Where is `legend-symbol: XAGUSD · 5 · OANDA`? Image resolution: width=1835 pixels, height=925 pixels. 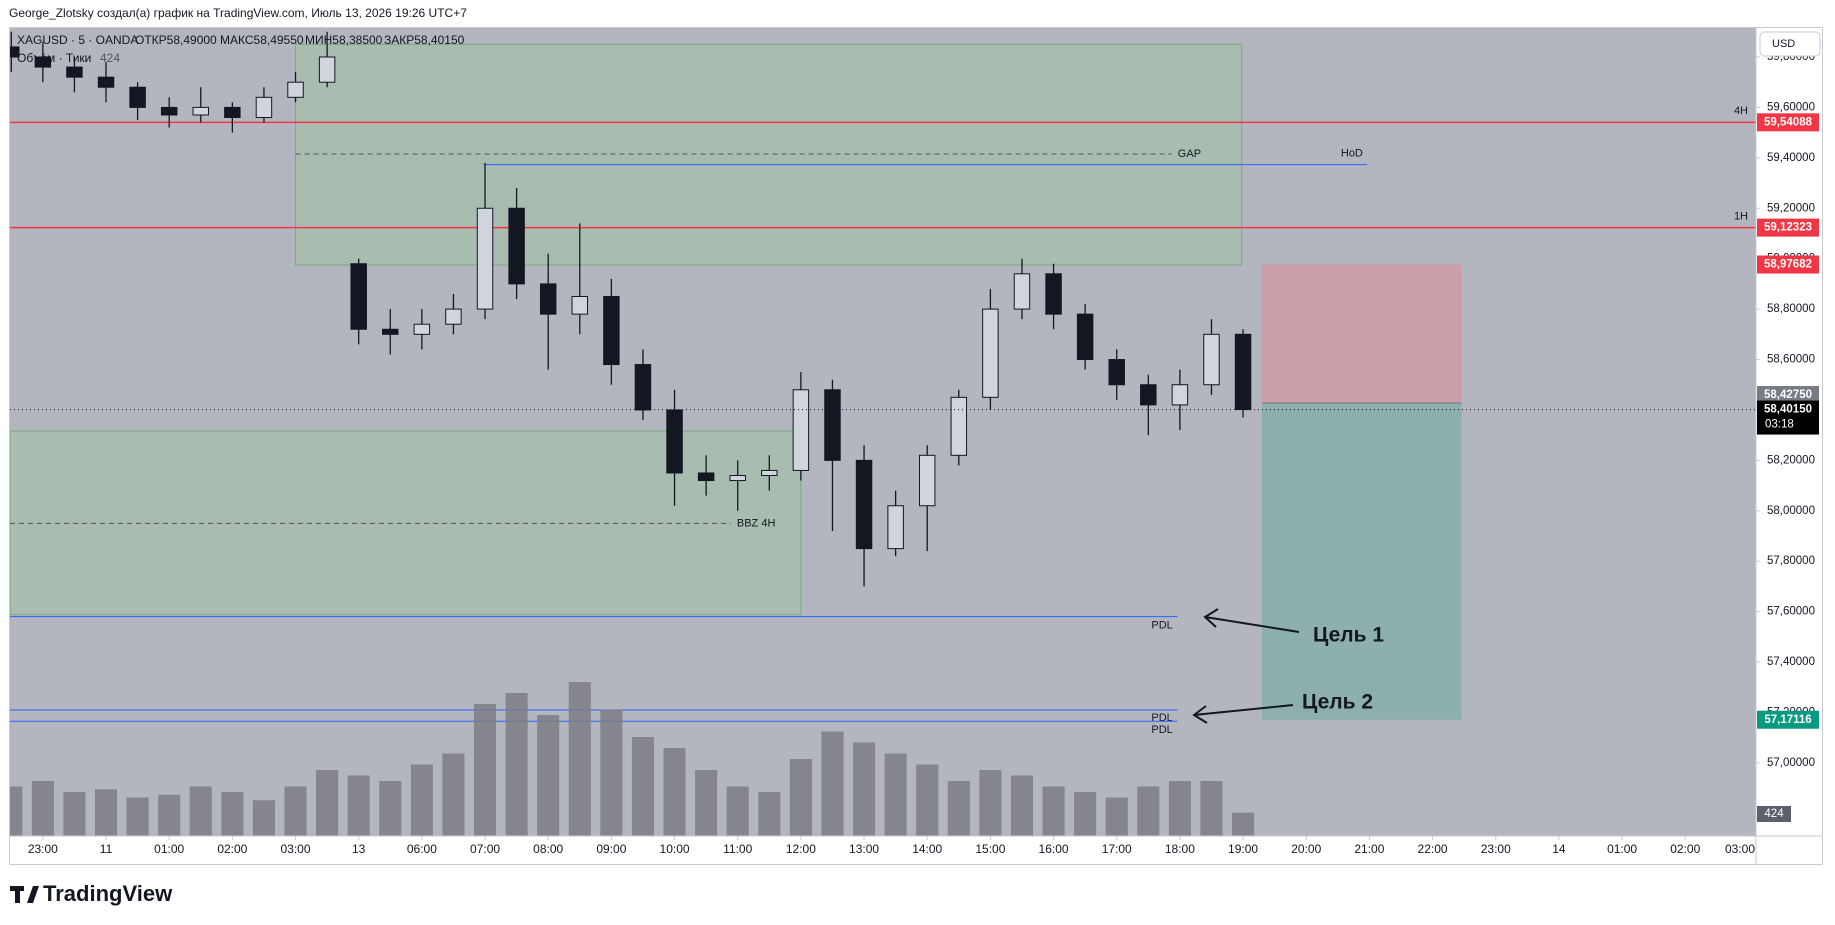 legend-symbol: XAGUSD · 5 · OANDA is located at coordinates (77, 40).